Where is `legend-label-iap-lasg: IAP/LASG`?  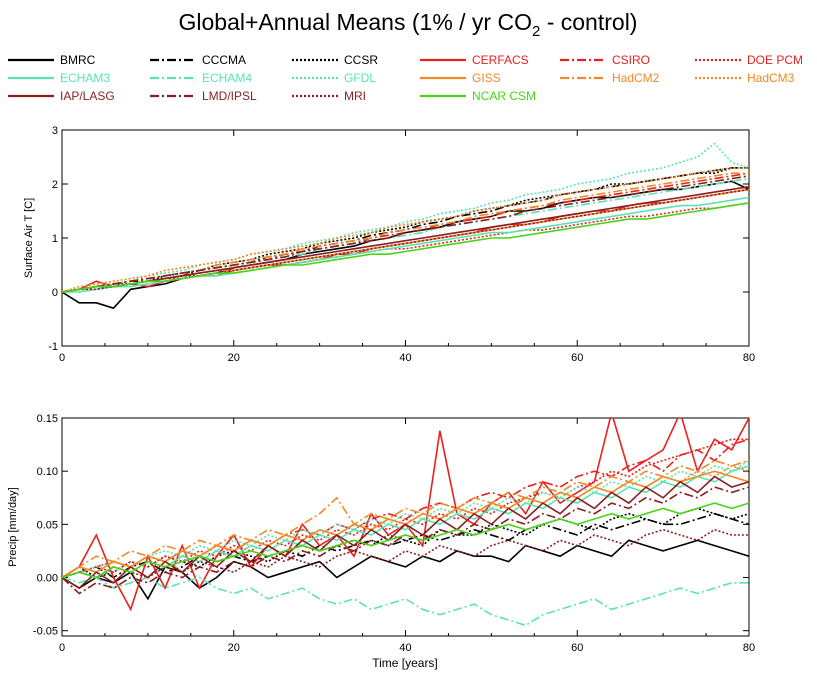 legend-label-iap-lasg: IAP/LASG is located at coordinates (87, 96).